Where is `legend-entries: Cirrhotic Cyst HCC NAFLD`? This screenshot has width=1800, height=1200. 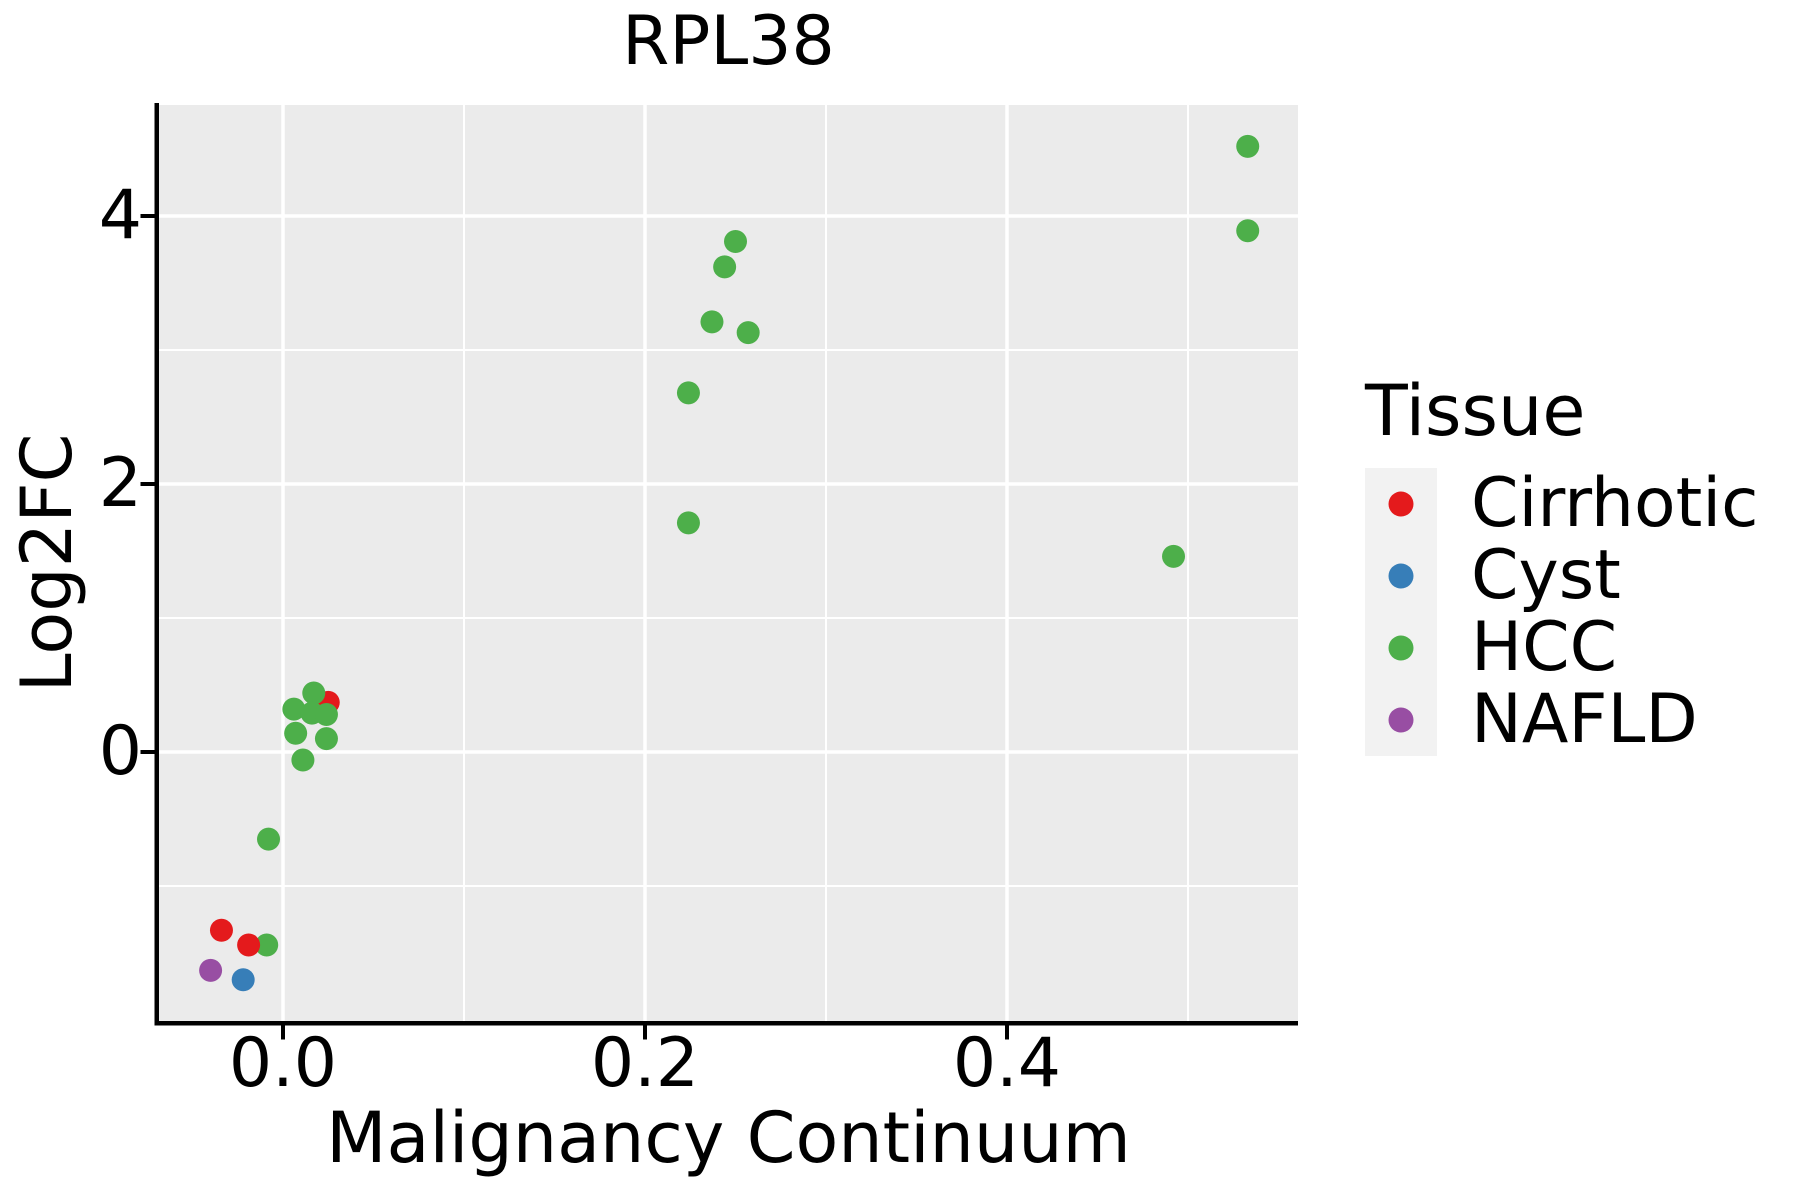
legend-entries: Cirrhotic Cyst HCC NAFLD is located at coordinates (1562, 612).